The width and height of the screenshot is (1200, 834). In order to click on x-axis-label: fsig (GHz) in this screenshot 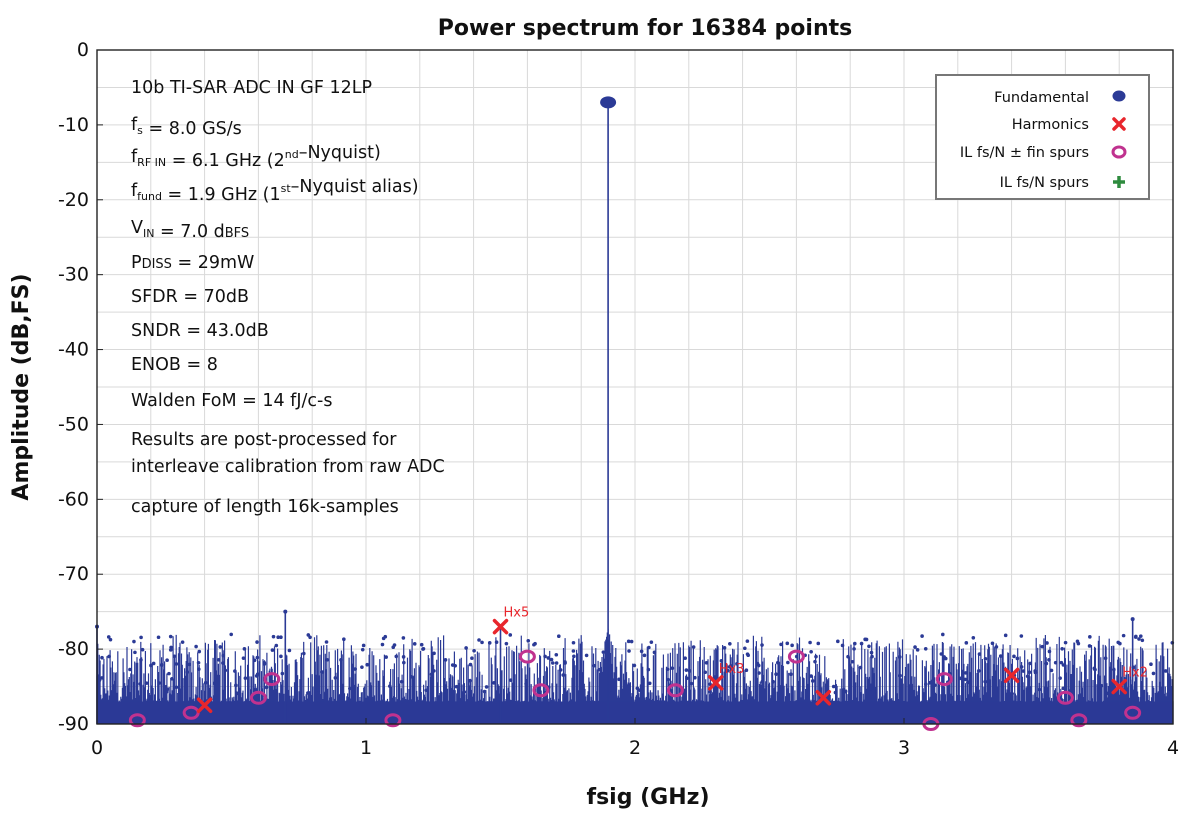, I will do `click(648, 797)`.